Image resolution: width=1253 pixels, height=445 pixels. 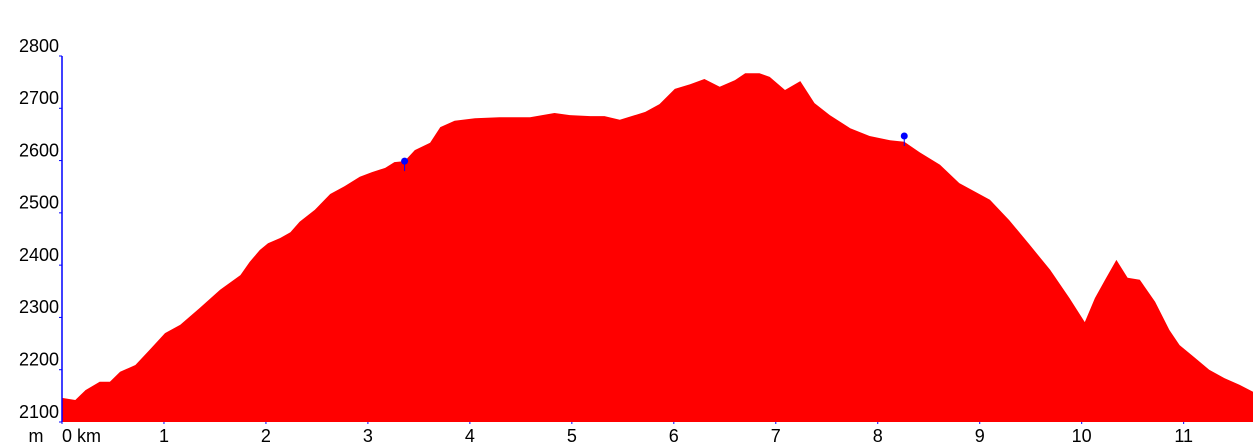 What do you see at coordinates (39, 150) in the screenshot?
I see `y-tick-label: 2600` at bounding box center [39, 150].